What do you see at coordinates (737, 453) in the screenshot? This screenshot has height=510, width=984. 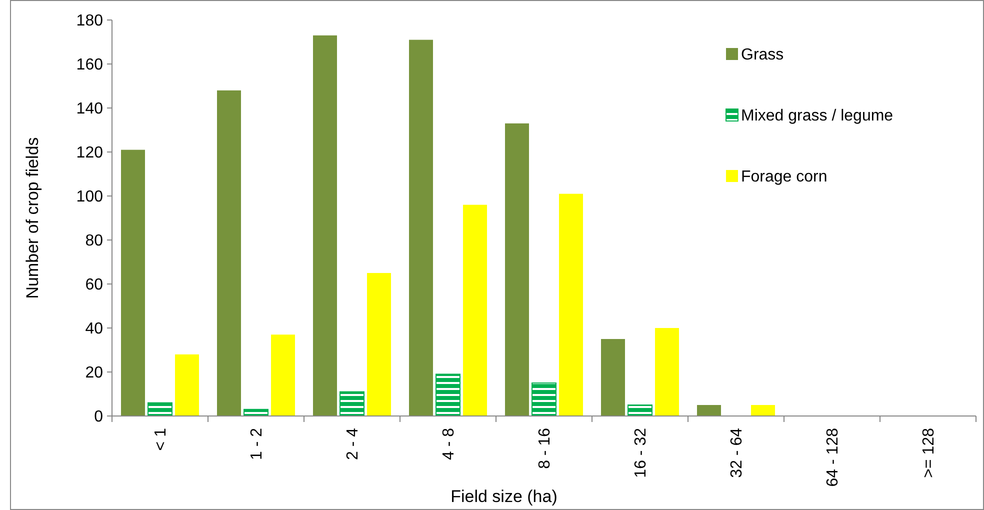 I see `x-tick-label: 32 - 64` at bounding box center [737, 453].